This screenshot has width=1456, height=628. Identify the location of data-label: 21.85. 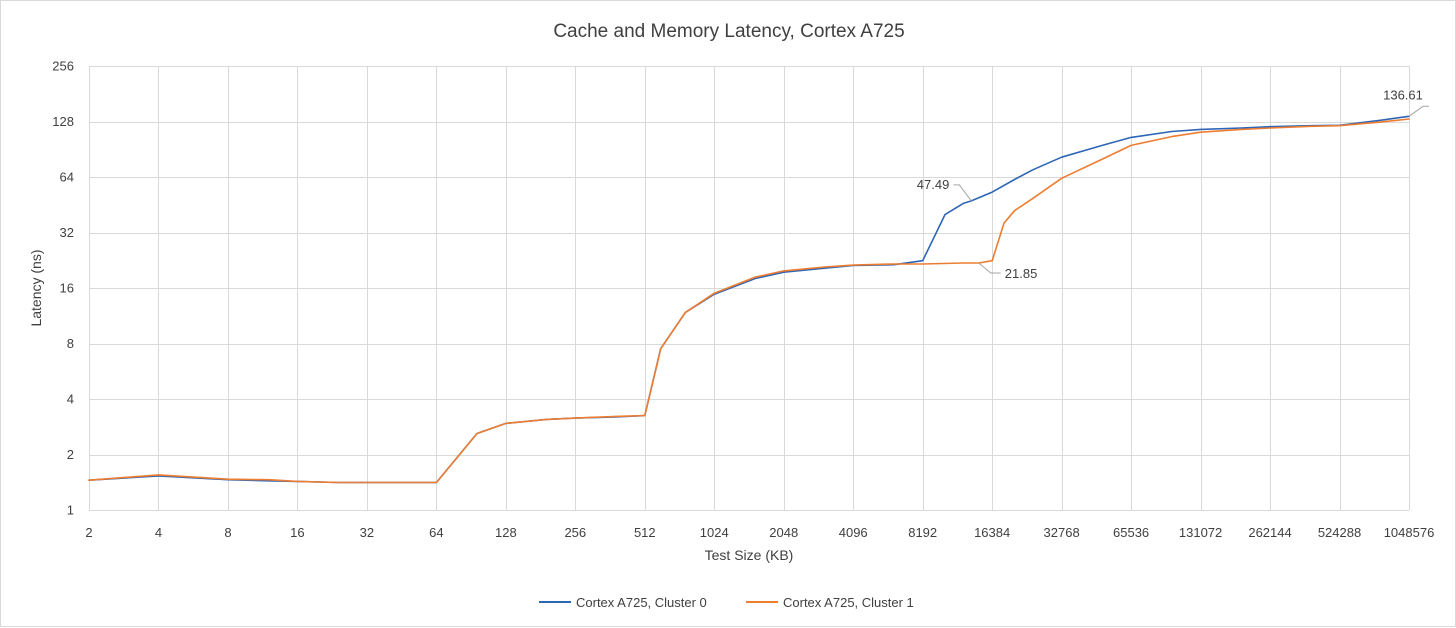
(1021, 273).